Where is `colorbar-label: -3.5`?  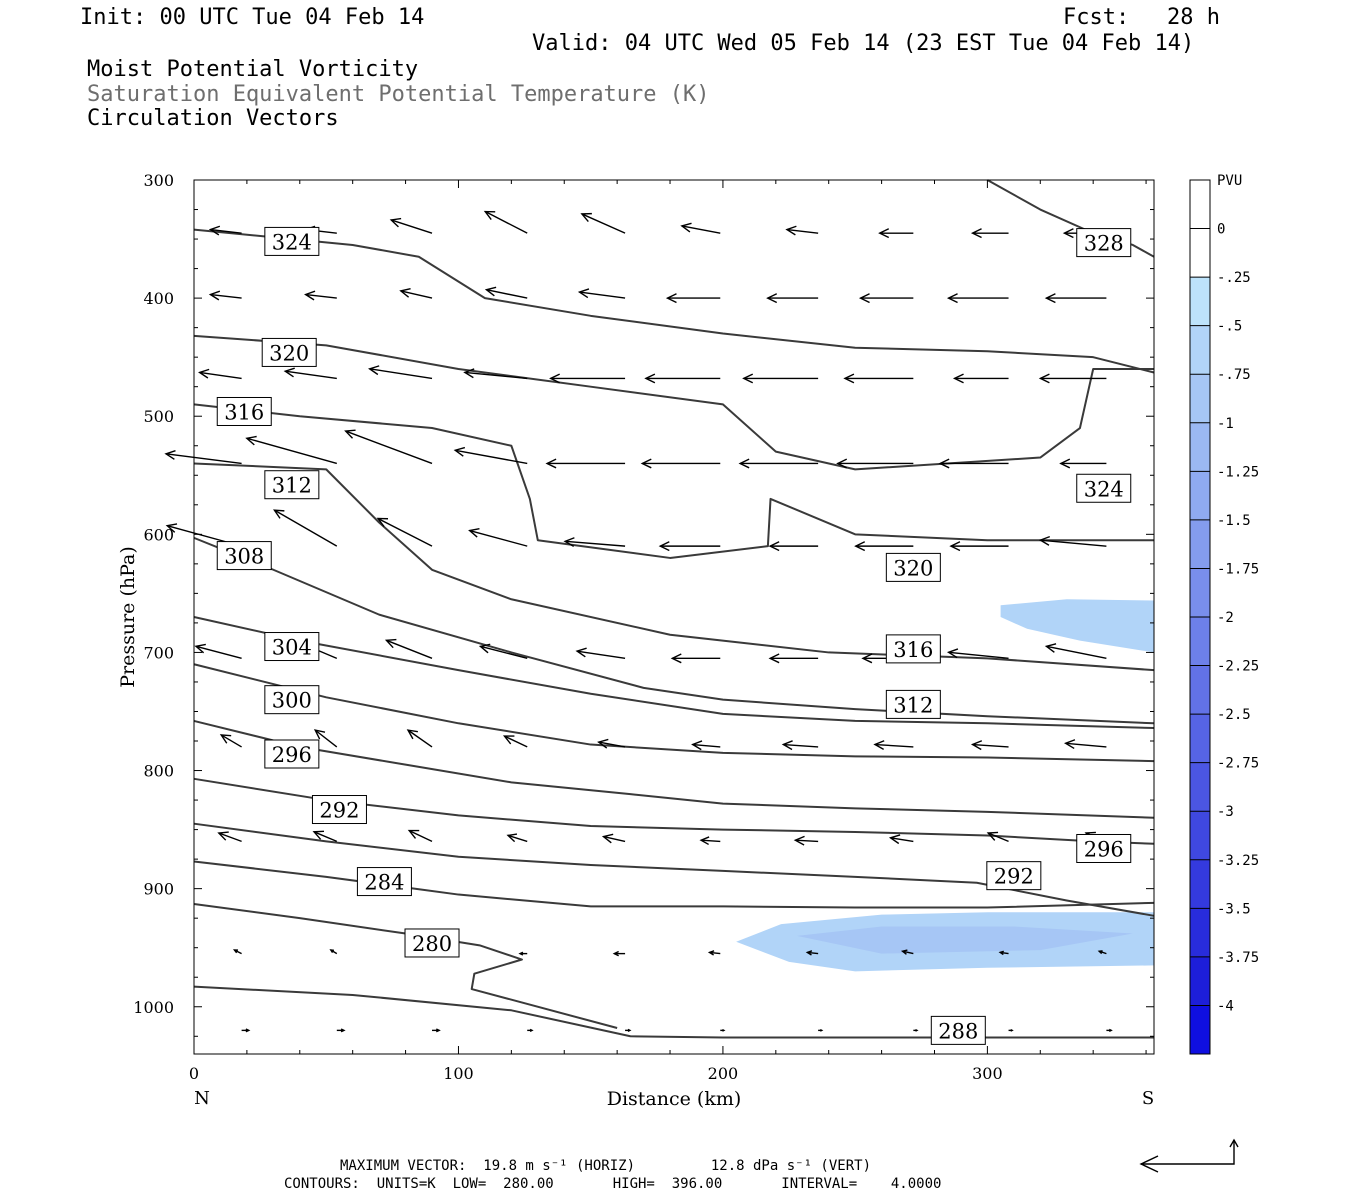
colorbar-label: -3.5 is located at coordinates (1234, 909).